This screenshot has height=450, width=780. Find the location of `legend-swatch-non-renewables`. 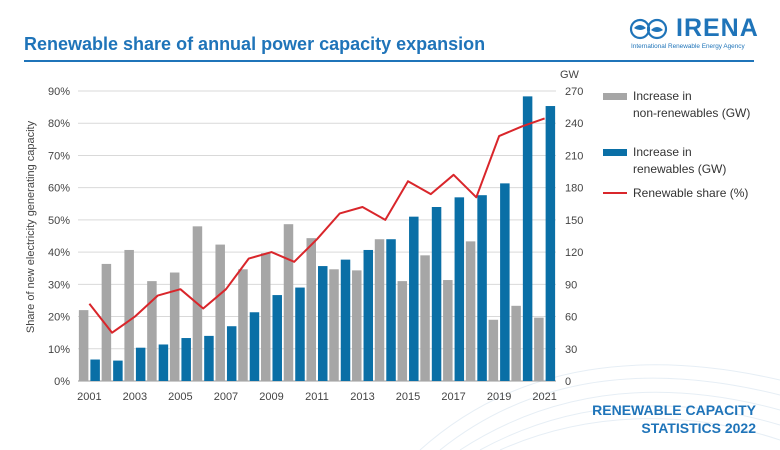

legend-swatch-non-renewables is located at coordinates (615, 96).